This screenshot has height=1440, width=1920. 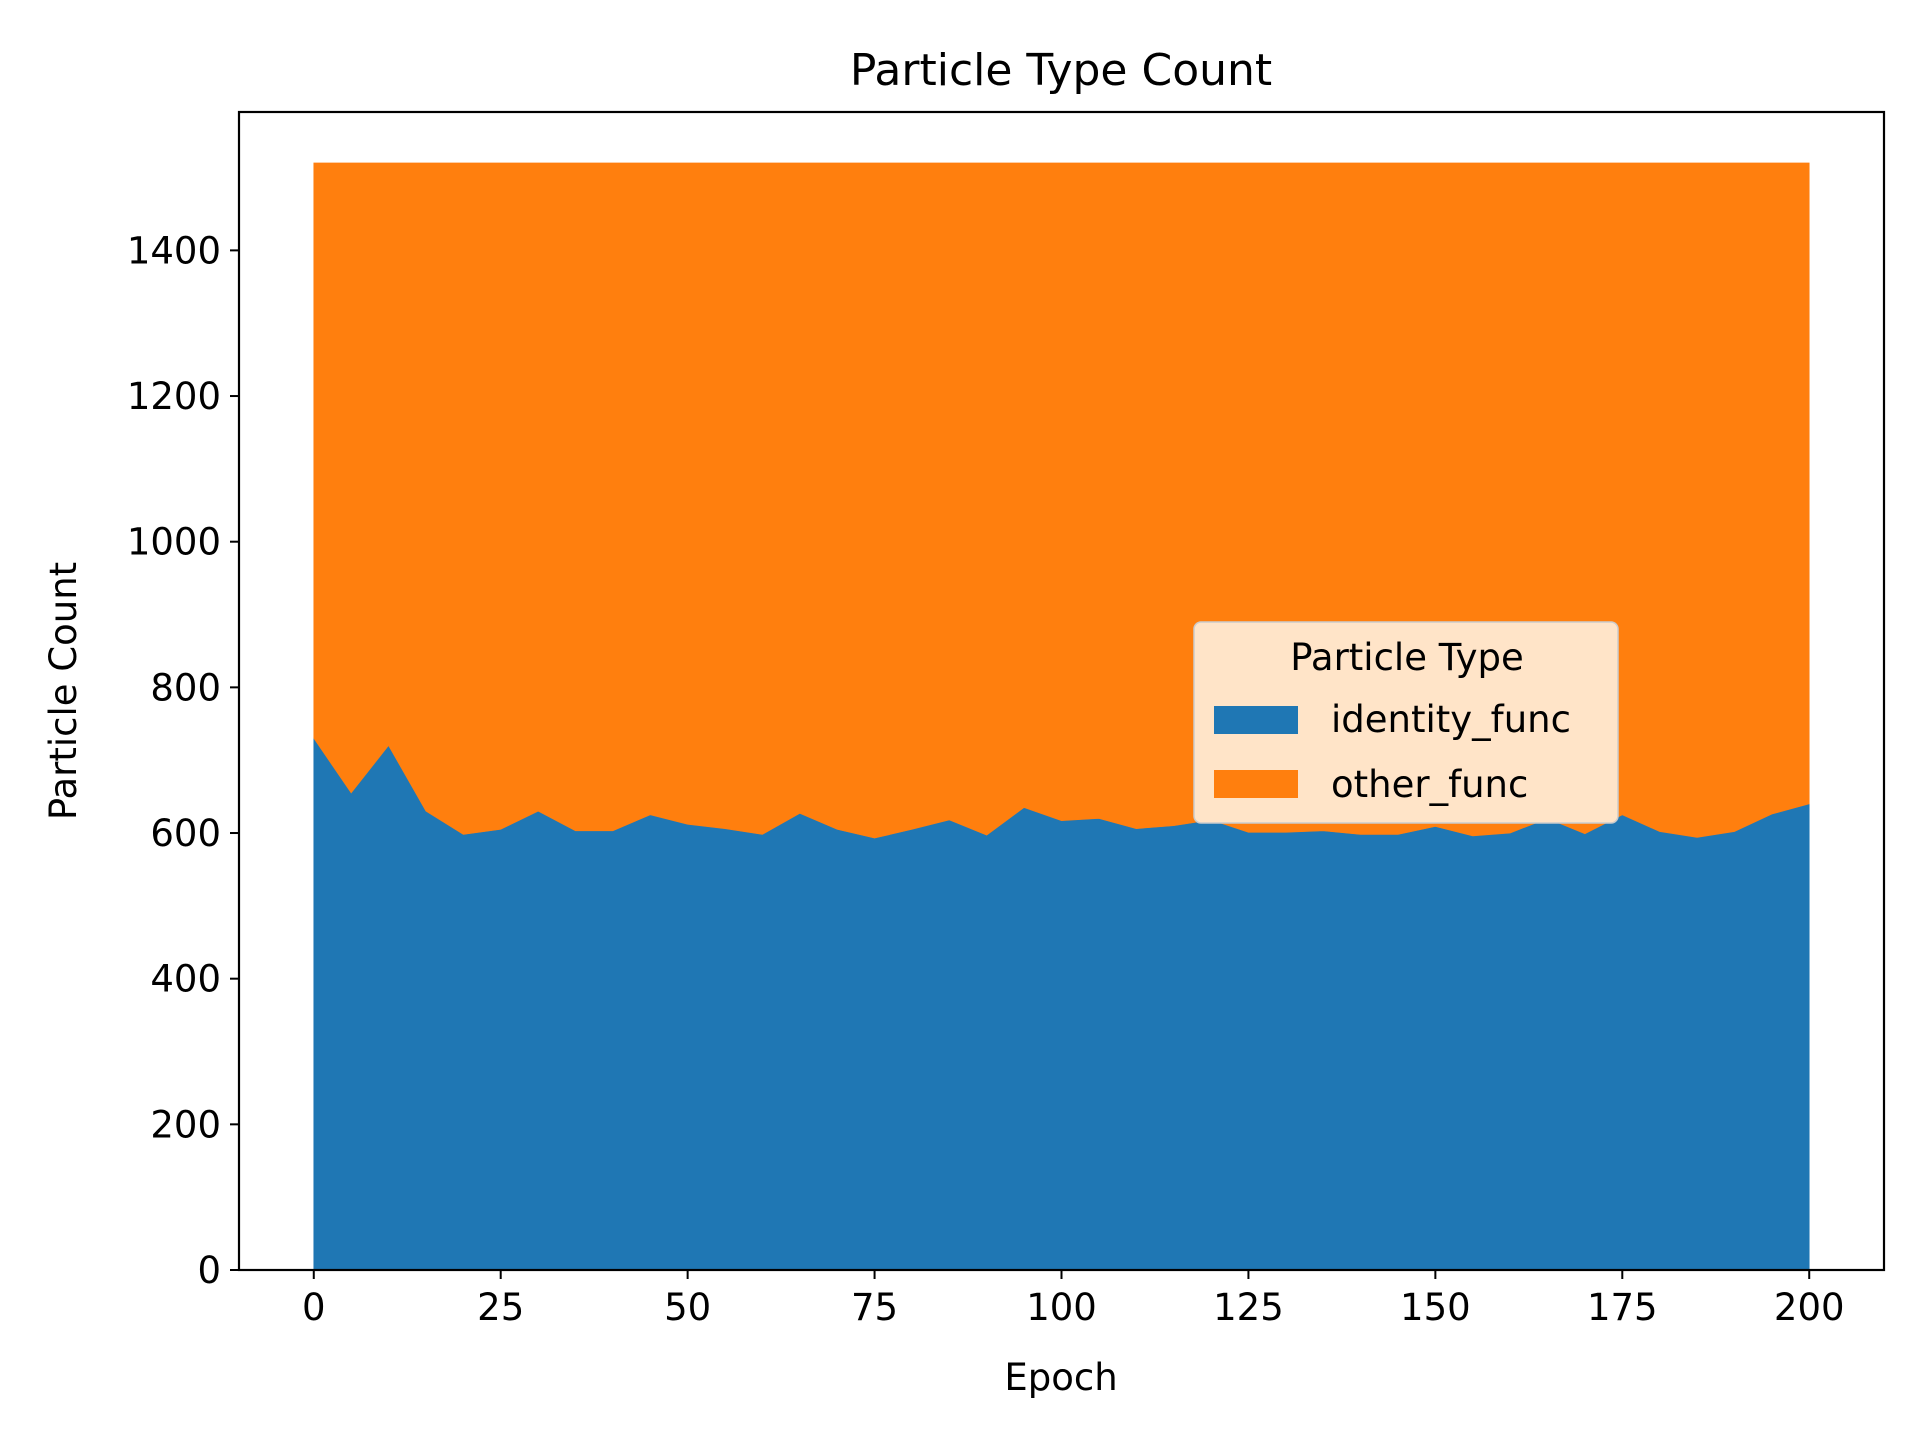 What do you see at coordinates (1435, 1307) in the screenshot?
I see `x-tick-label: 150` at bounding box center [1435, 1307].